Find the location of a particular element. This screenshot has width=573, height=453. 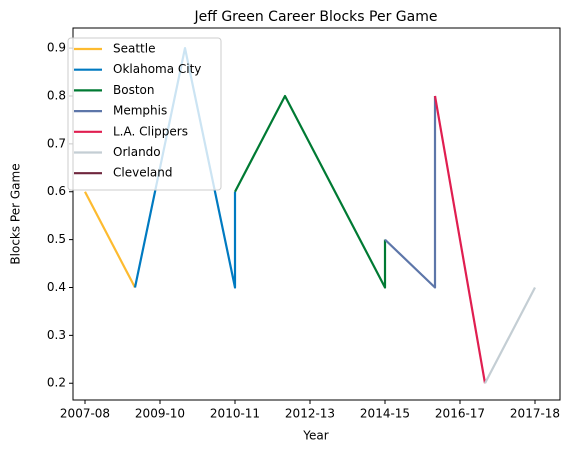

legend-label: Oklahoma City is located at coordinates (157, 69).